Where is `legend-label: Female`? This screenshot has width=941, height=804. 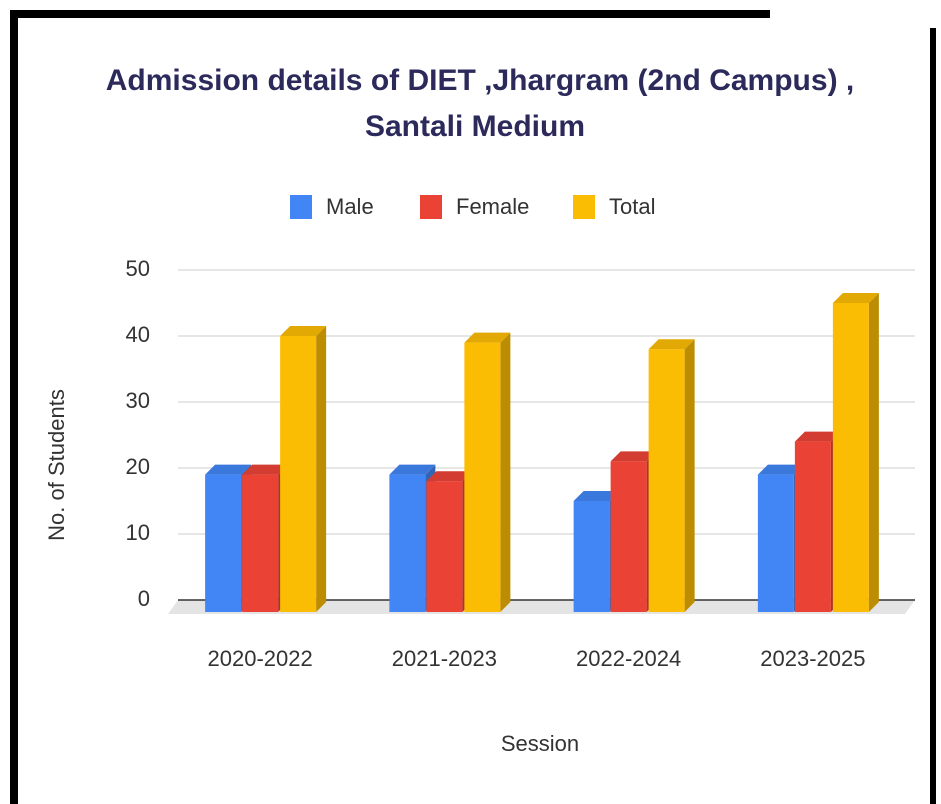
legend-label: Female is located at coordinates (492, 206).